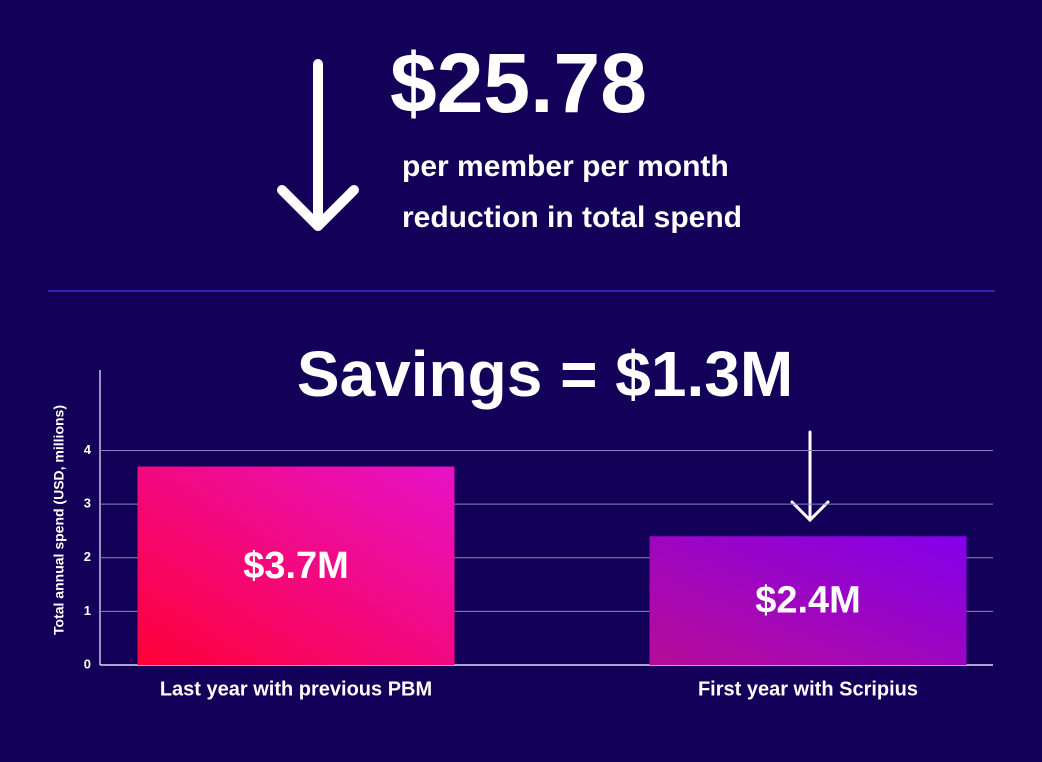 The image size is (1042, 762). Describe the element at coordinates (87, 610) in the screenshot. I see `y-tick-label: 1` at that location.